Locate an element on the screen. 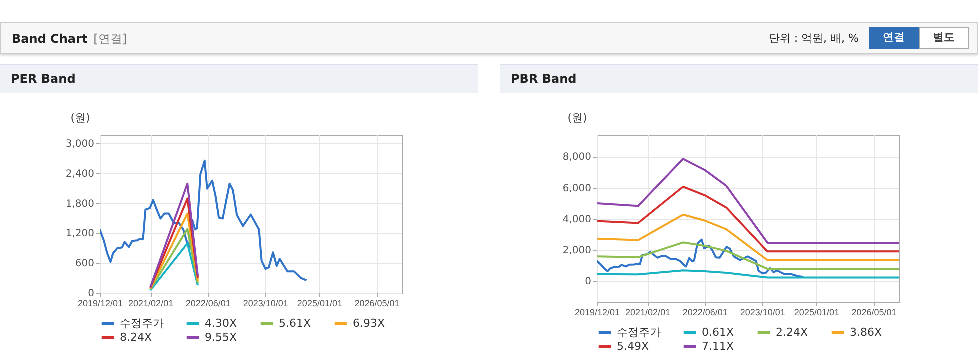 This screenshot has width=978, height=364. legend-label: 8.24X is located at coordinates (136, 337).